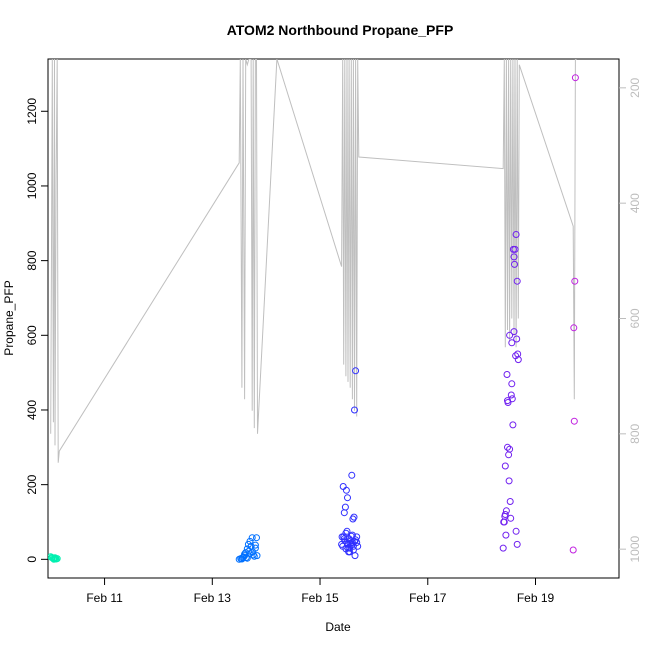 The width and height of the screenshot is (650, 650). What do you see at coordinates (32, 185) in the screenshot?
I see `y-tick-label: 1000` at bounding box center [32, 185].